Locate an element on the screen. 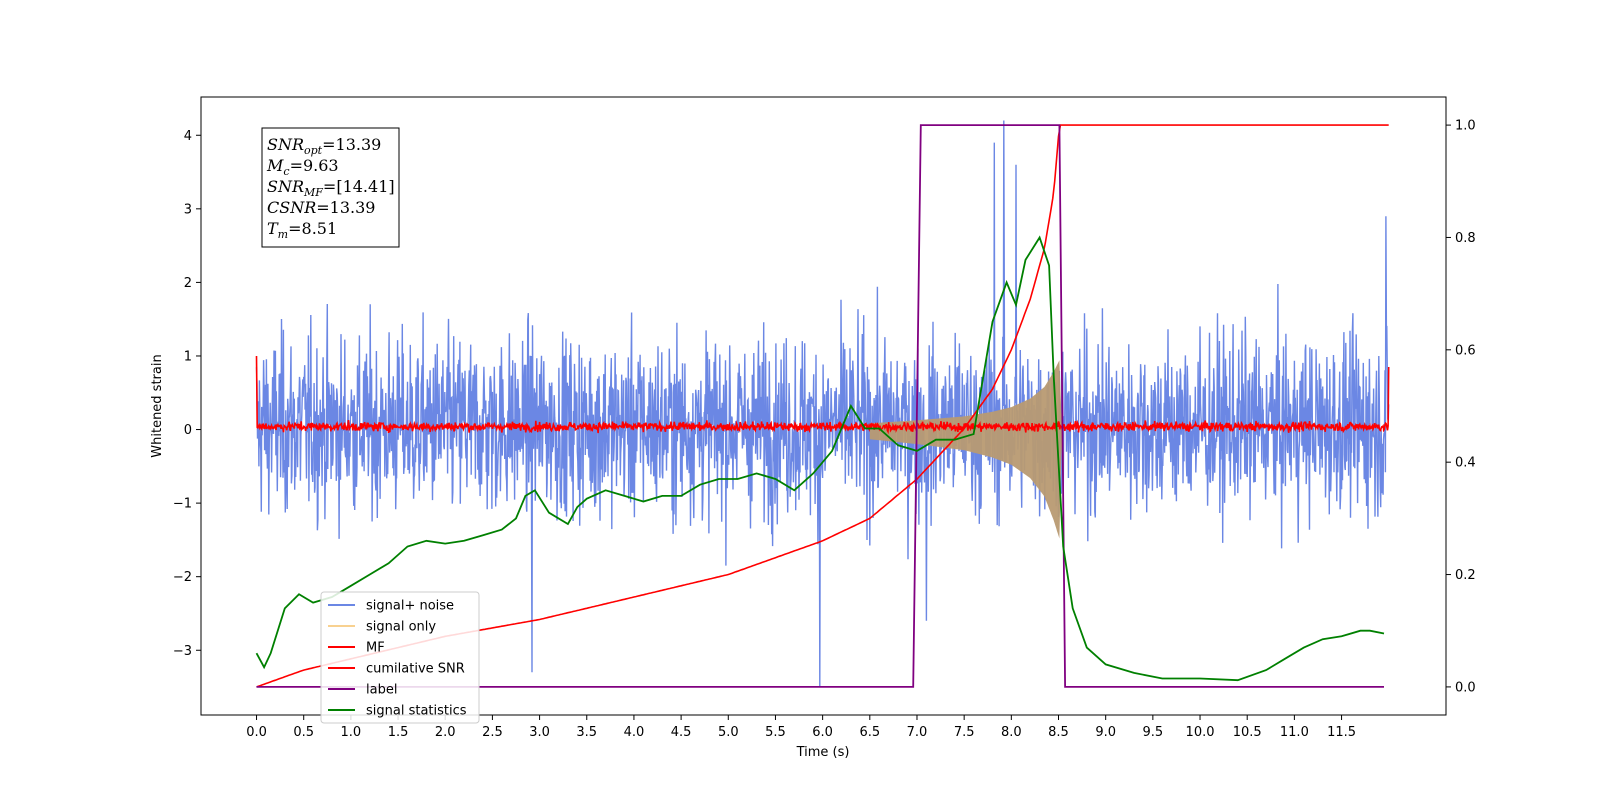 This screenshot has width=1600, height=800. x-tick-label: 0.5 is located at coordinates (303, 732).